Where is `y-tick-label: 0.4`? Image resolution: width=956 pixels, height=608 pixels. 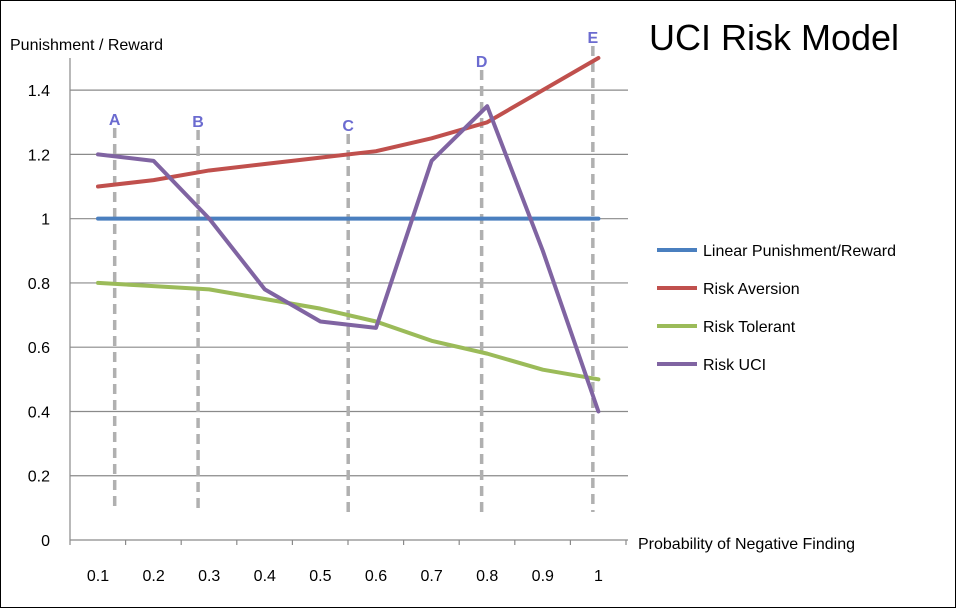 y-tick-label: 0.4 is located at coordinates (39, 412).